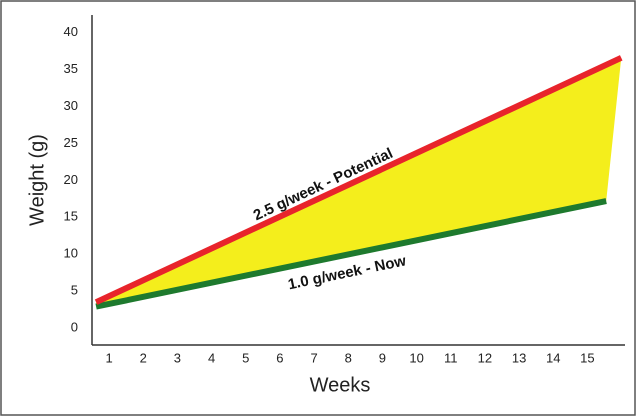 The height and width of the screenshot is (416, 636). I want to click on x-tick-label: 7, so click(313, 357).